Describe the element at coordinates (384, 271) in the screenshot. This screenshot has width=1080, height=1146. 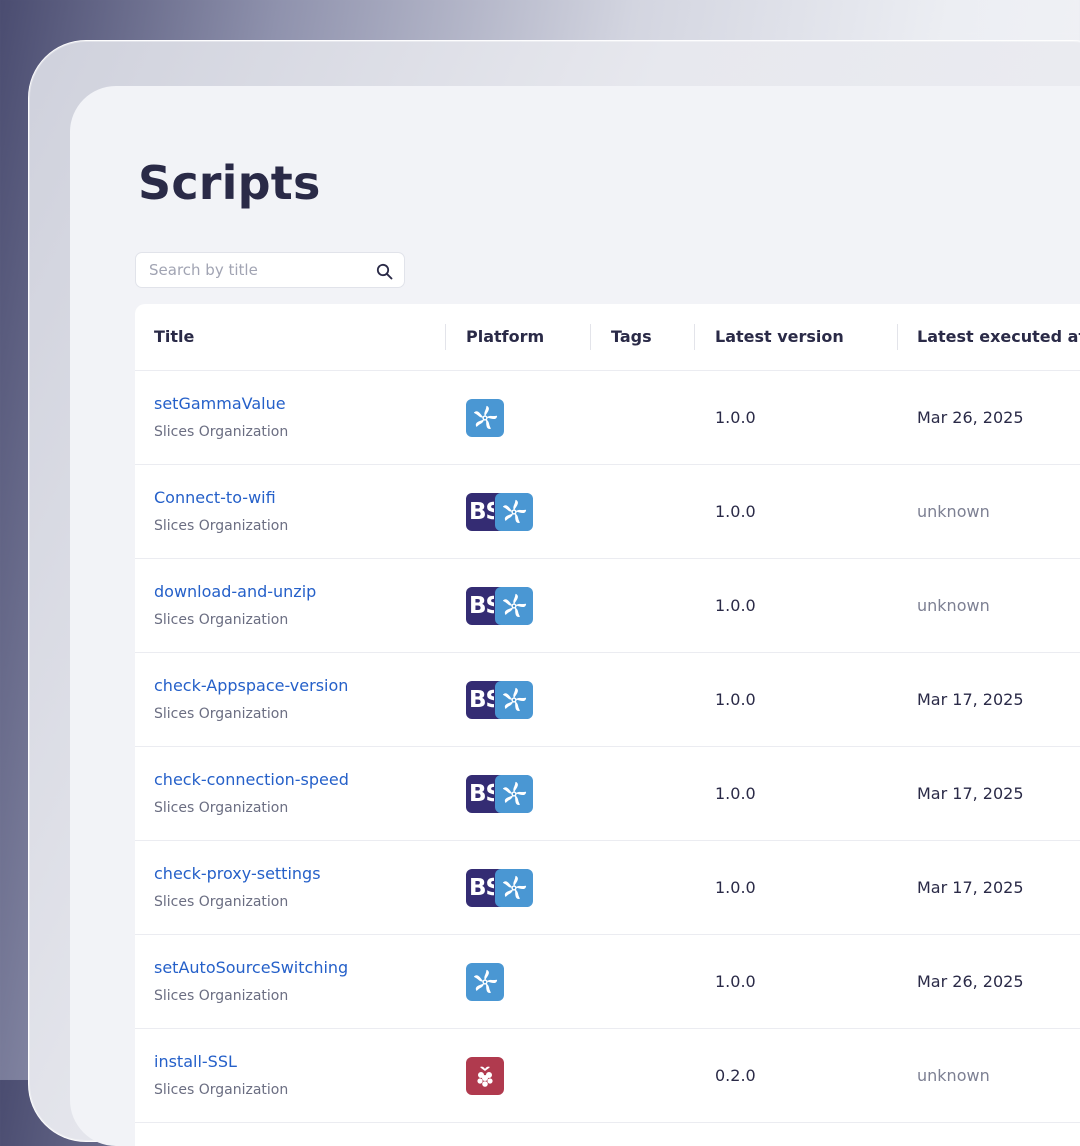
I see `search-icon` at that location.